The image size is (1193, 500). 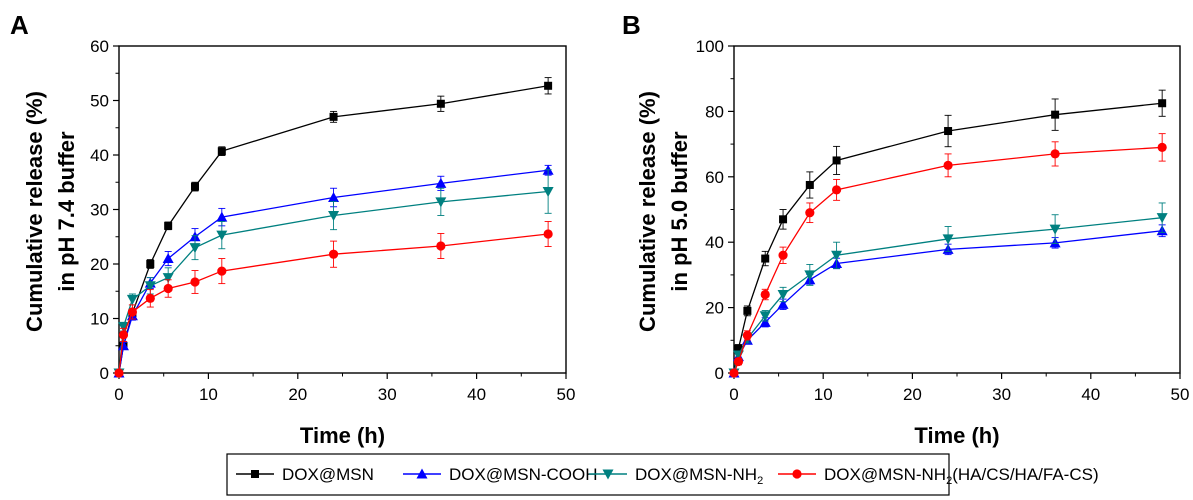 I want to click on panel-b-y-tick-label: 20, so click(x=714, y=308).